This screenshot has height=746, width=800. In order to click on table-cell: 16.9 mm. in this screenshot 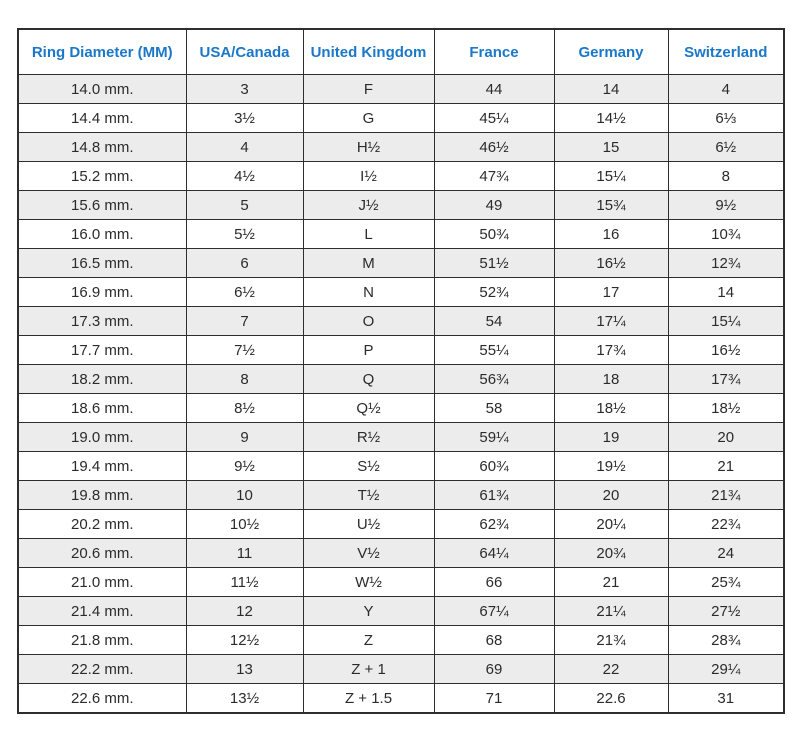, I will do `click(102, 292)`.